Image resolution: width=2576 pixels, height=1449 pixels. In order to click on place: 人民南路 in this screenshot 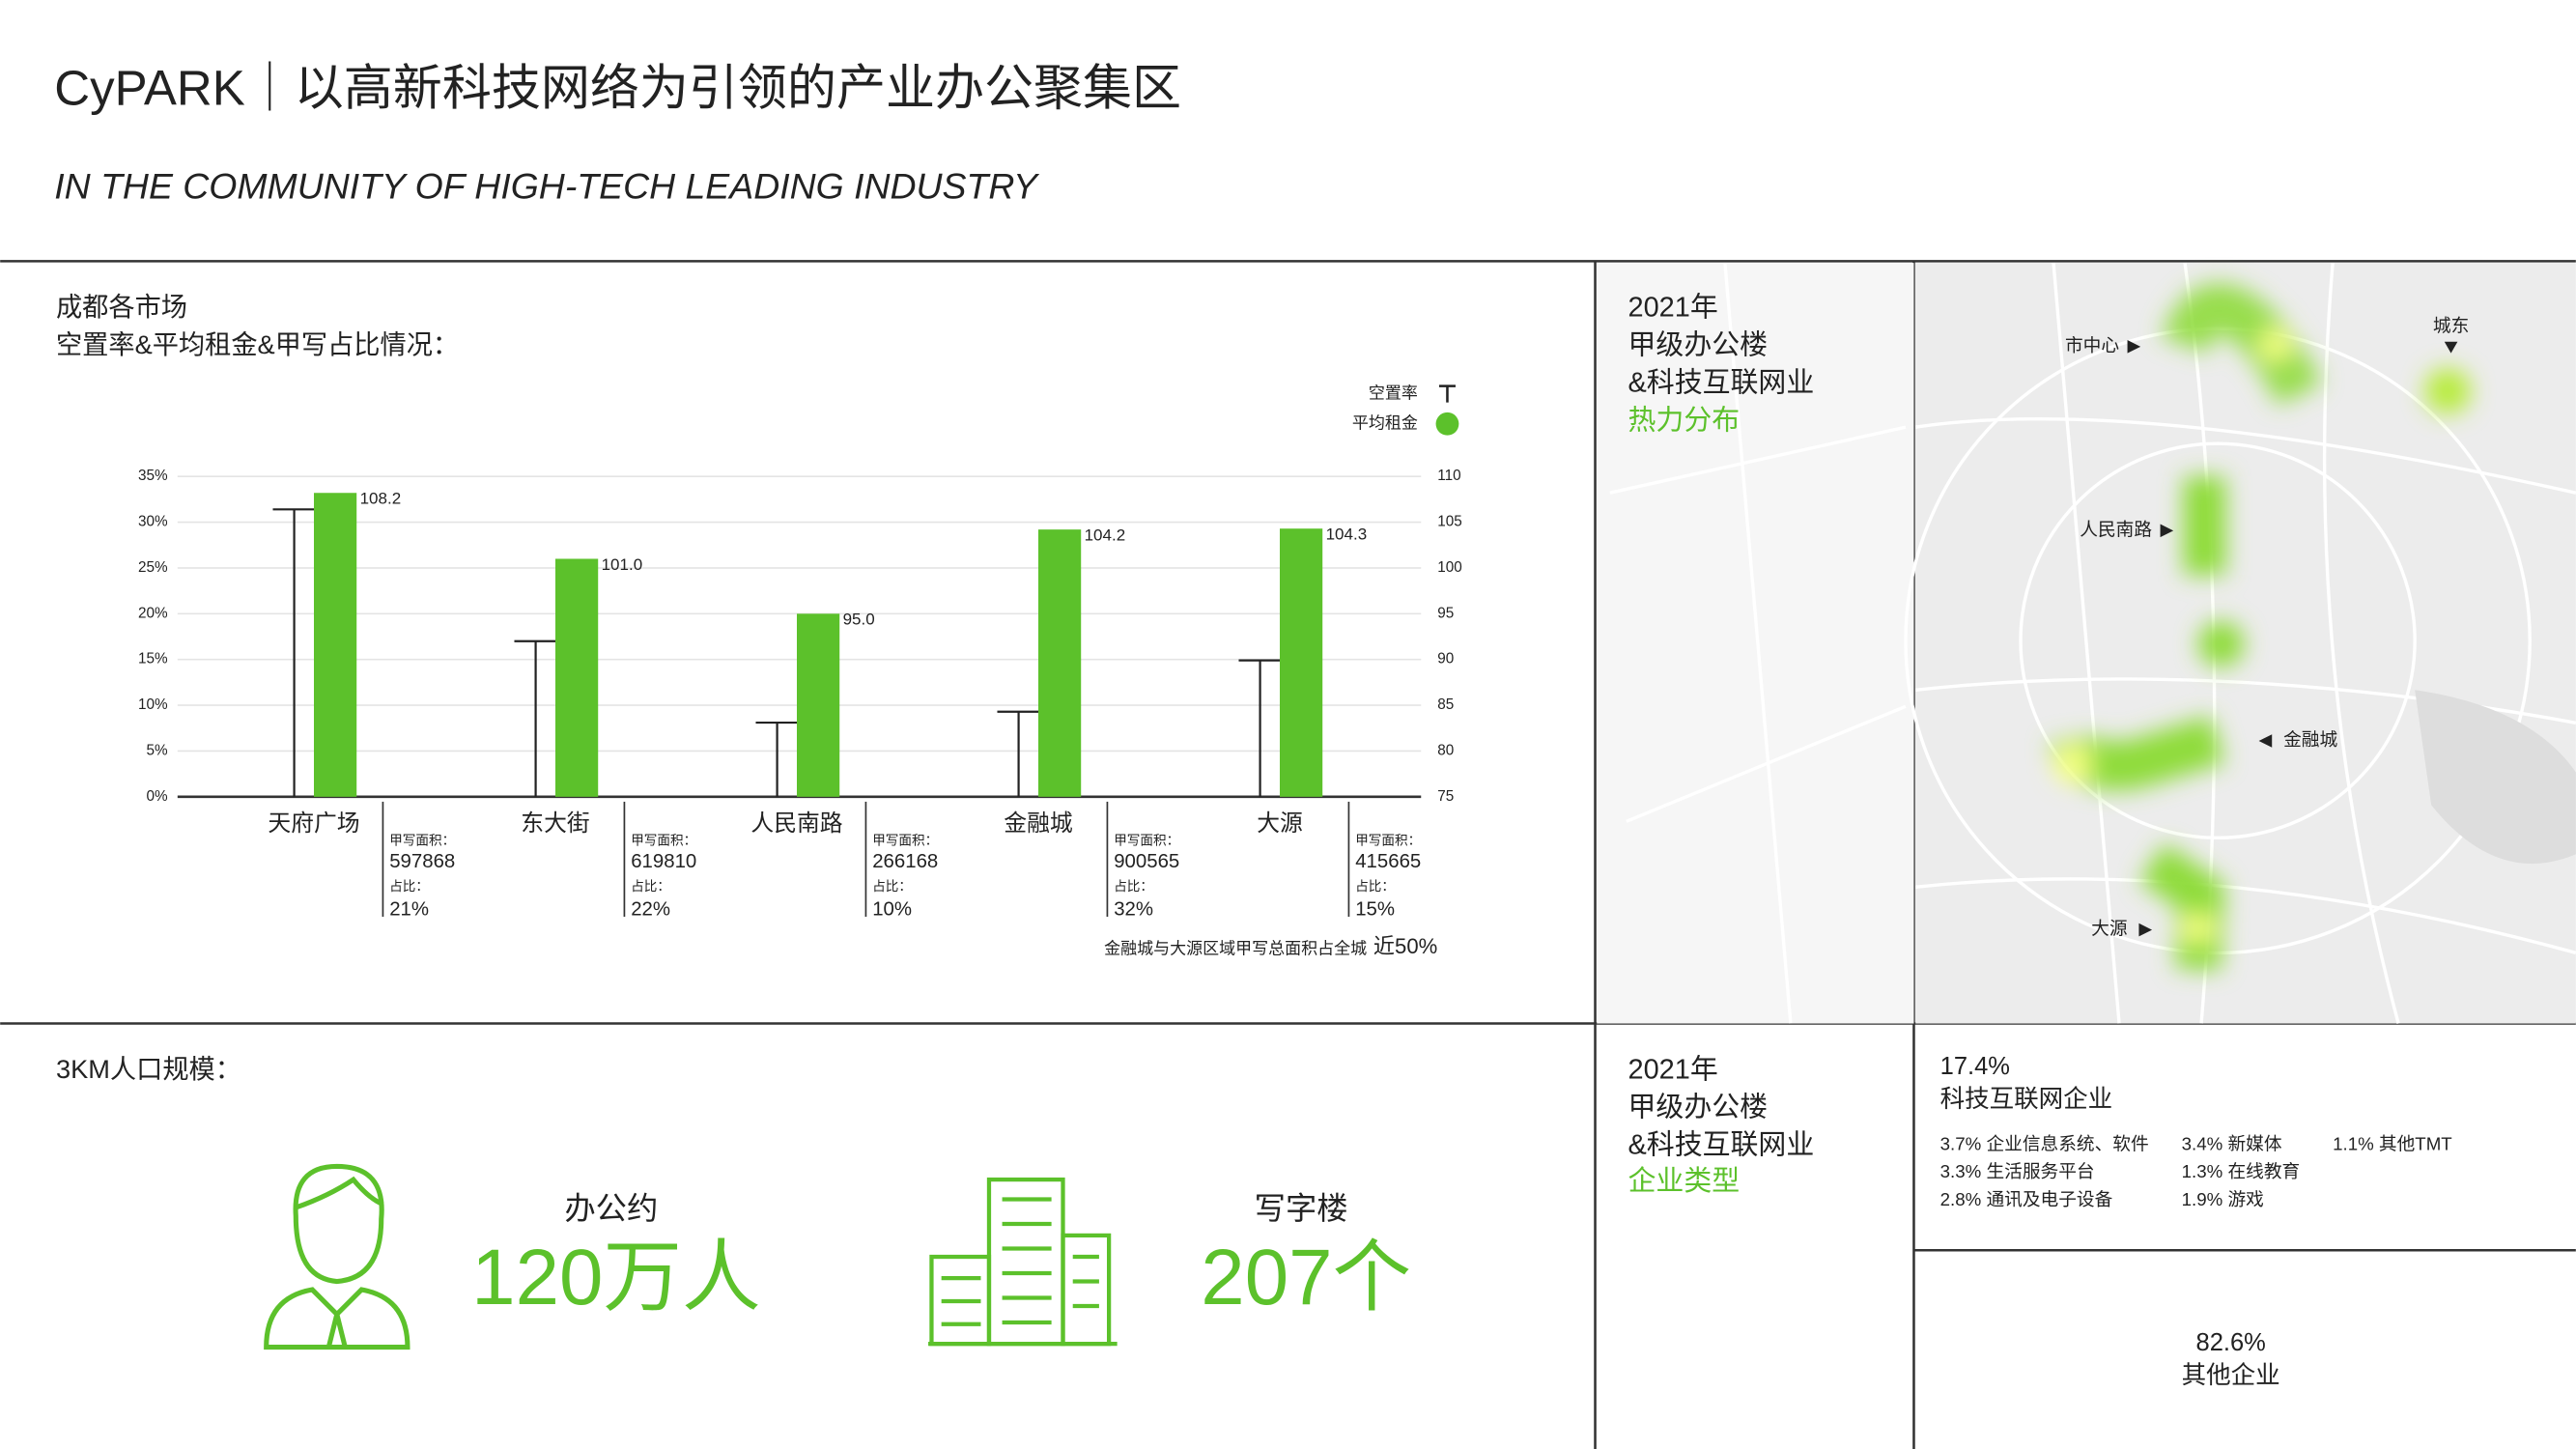, I will do `click(2116, 529)`.